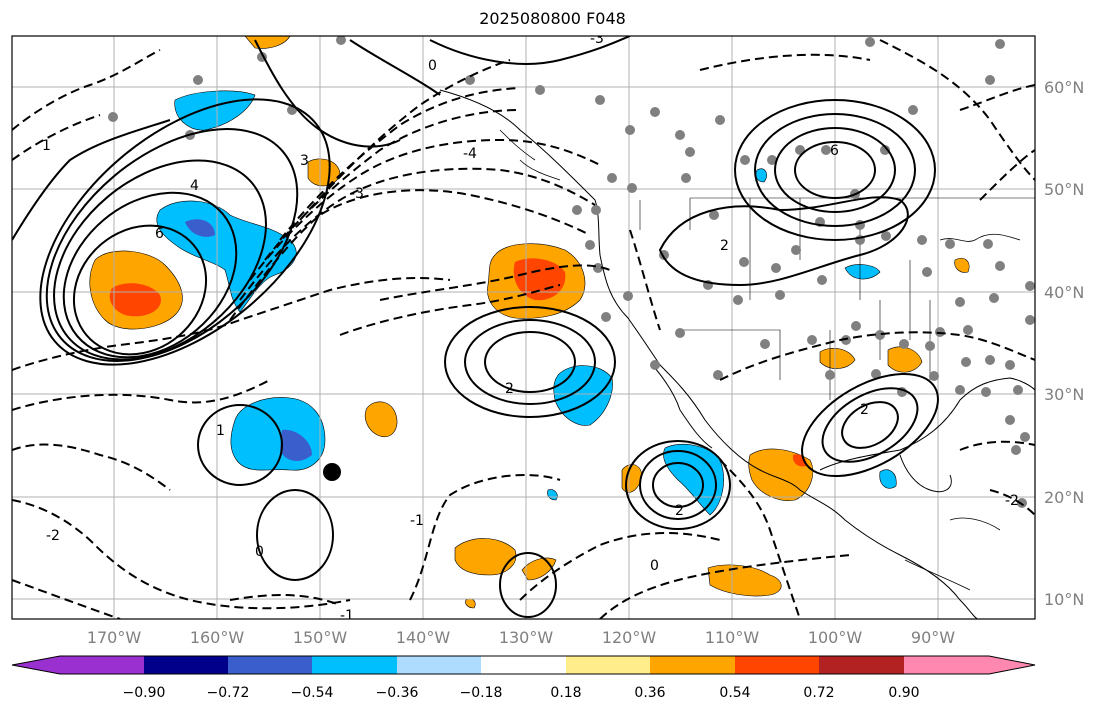 This screenshot has width=1105, height=712. Describe the element at coordinates (818, 693) in the screenshot. I see `colorbar-label: 0.72` at that location.